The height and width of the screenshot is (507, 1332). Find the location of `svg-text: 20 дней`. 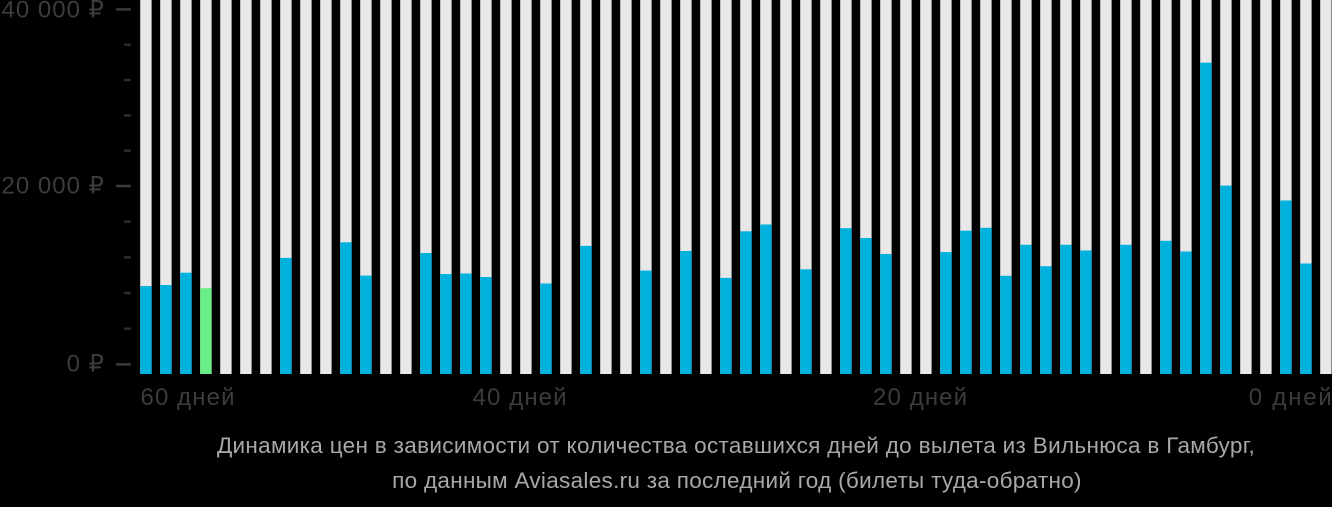

svg-text: 20 дней is located at coordinates (920, 397).